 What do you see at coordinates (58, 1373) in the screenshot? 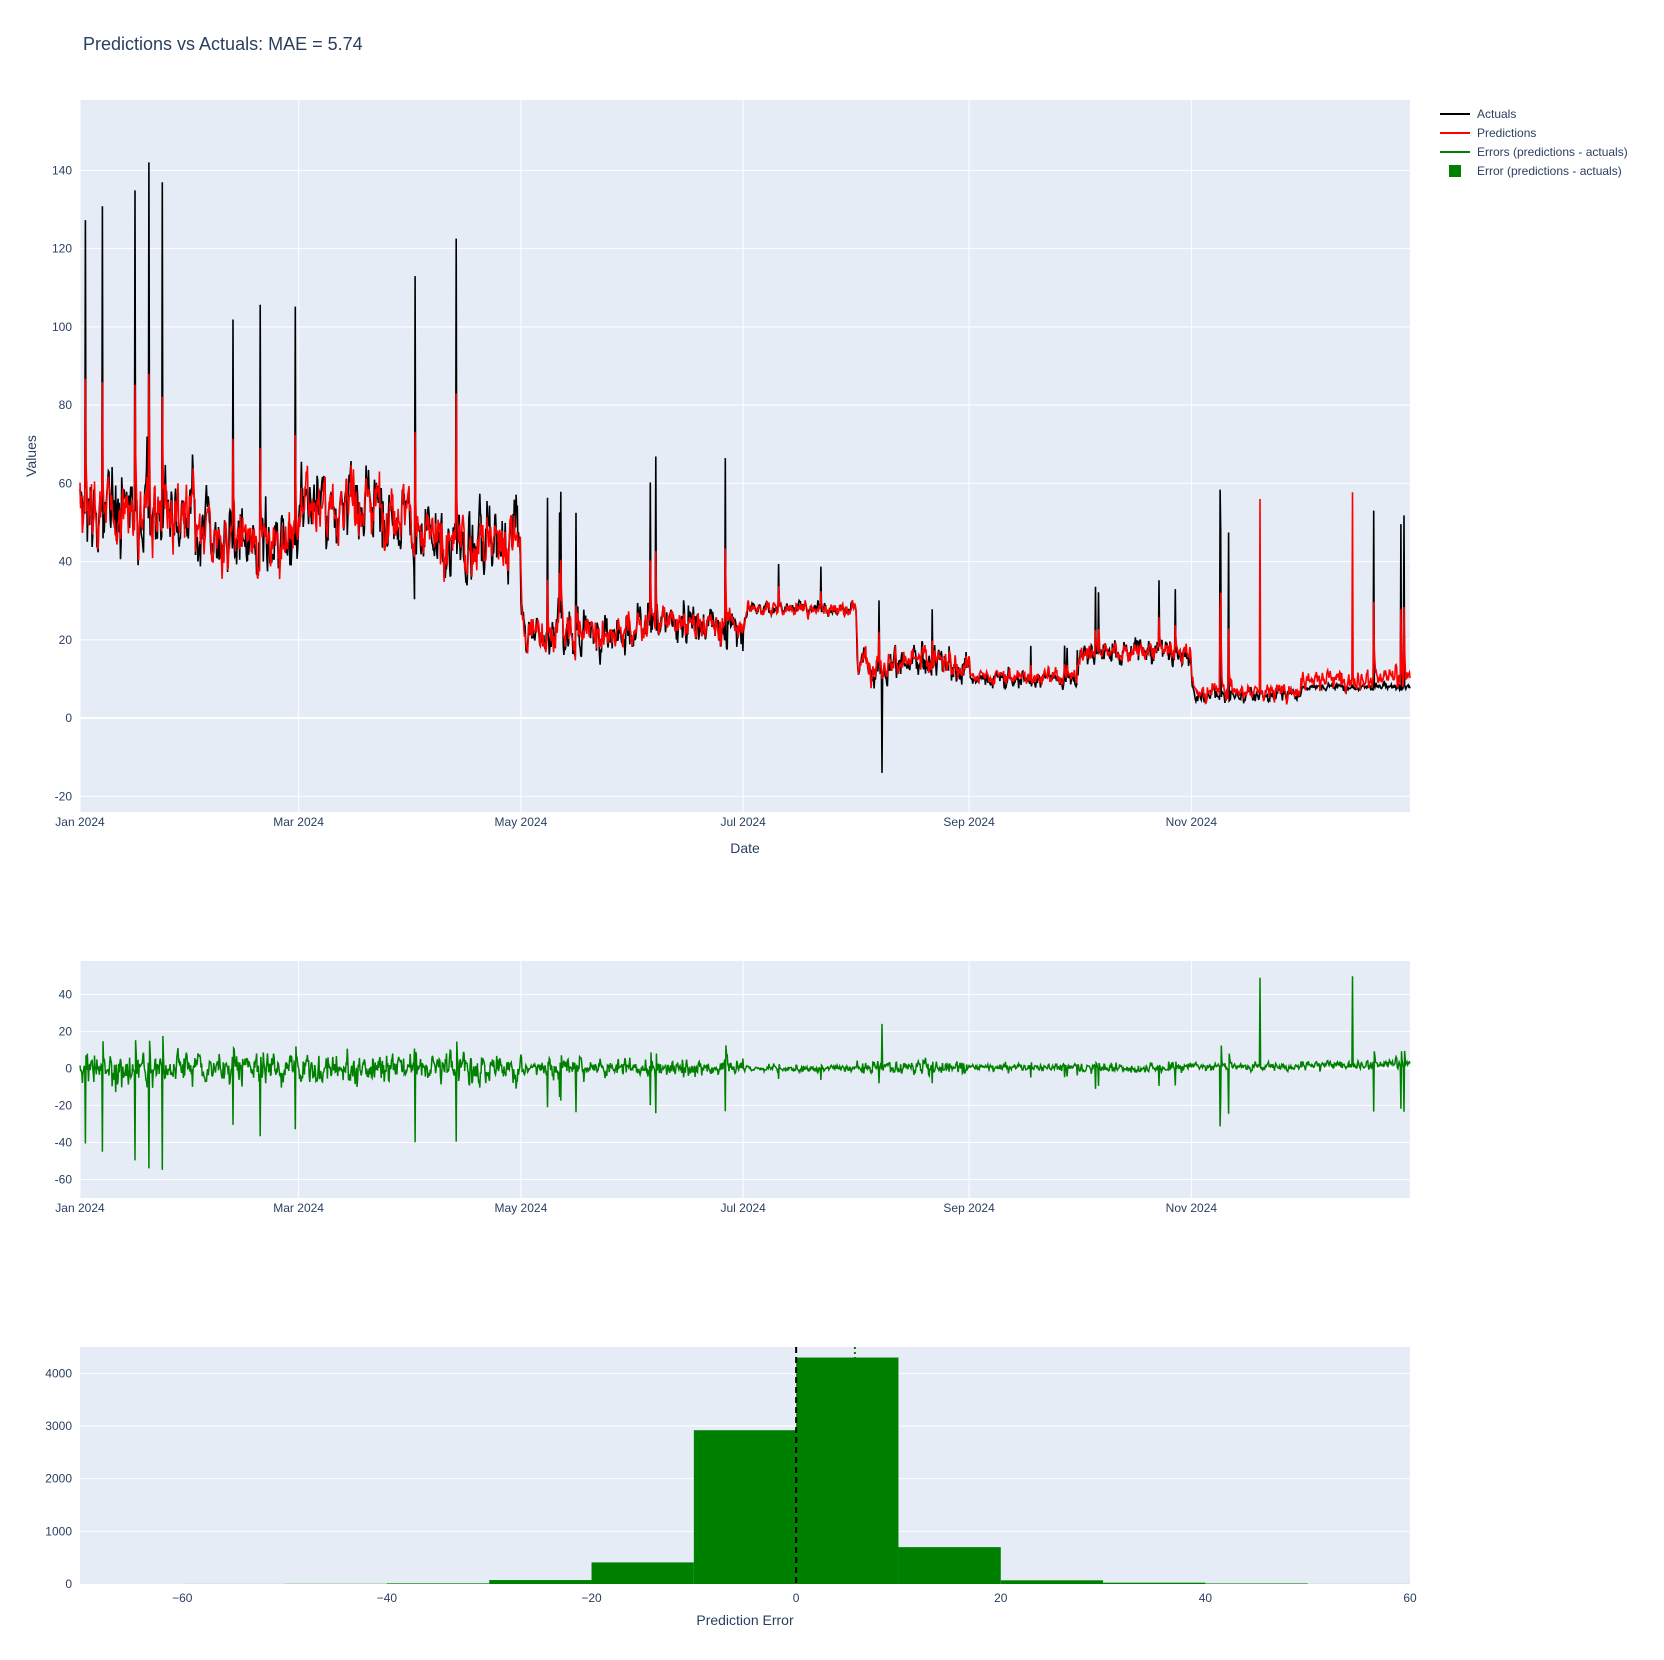
I see `hi-ytick-label: 4000` at bounding box center [58, 1373].